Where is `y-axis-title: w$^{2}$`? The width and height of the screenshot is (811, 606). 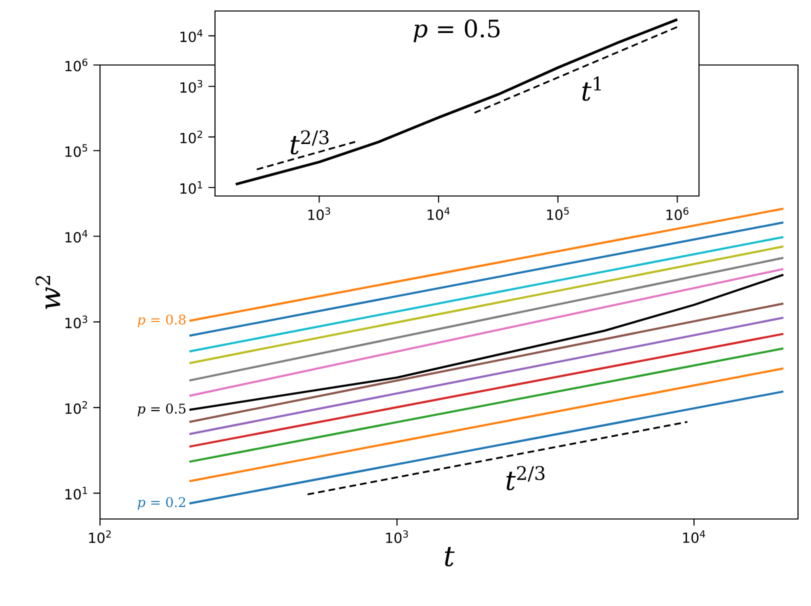 y-axis-title: w$^{2}$ is located at coordinates (48, 292).